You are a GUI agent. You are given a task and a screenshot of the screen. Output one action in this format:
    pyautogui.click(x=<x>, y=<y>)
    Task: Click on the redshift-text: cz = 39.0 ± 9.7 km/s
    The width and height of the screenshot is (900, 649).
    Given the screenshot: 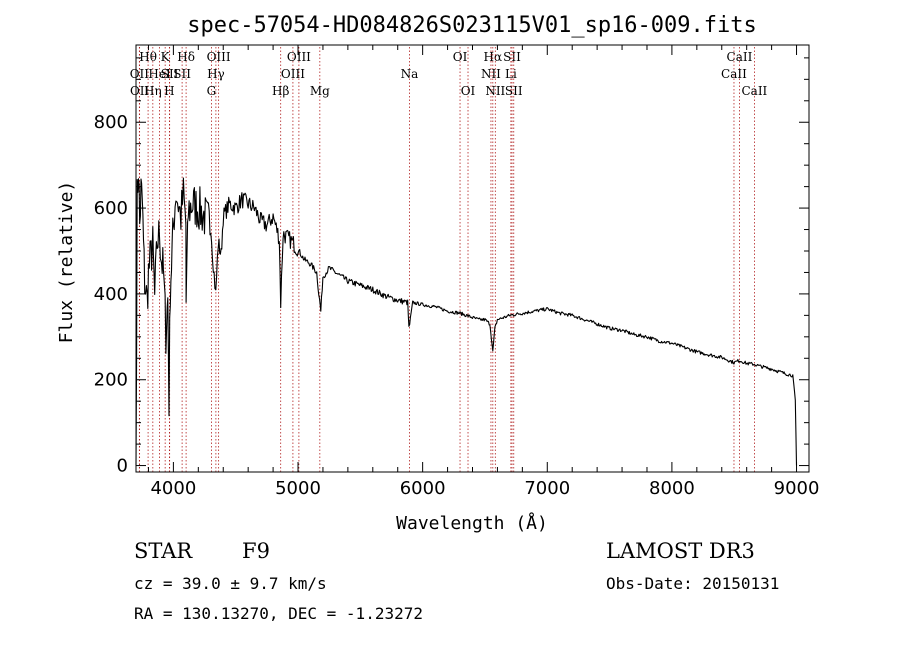 What is the action you would take?
    pyautogui.click(x=230, y=583)
    